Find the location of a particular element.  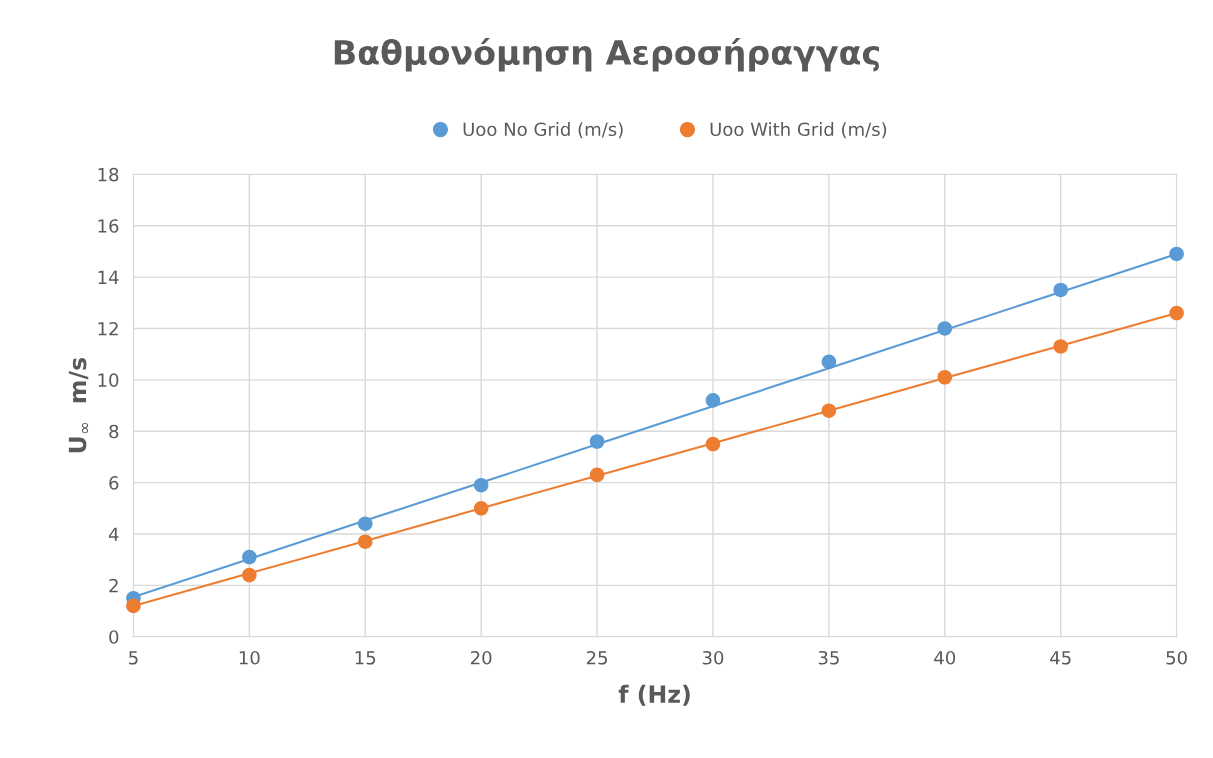

x-tick-label: 40 is located at coordinates (945, 657).